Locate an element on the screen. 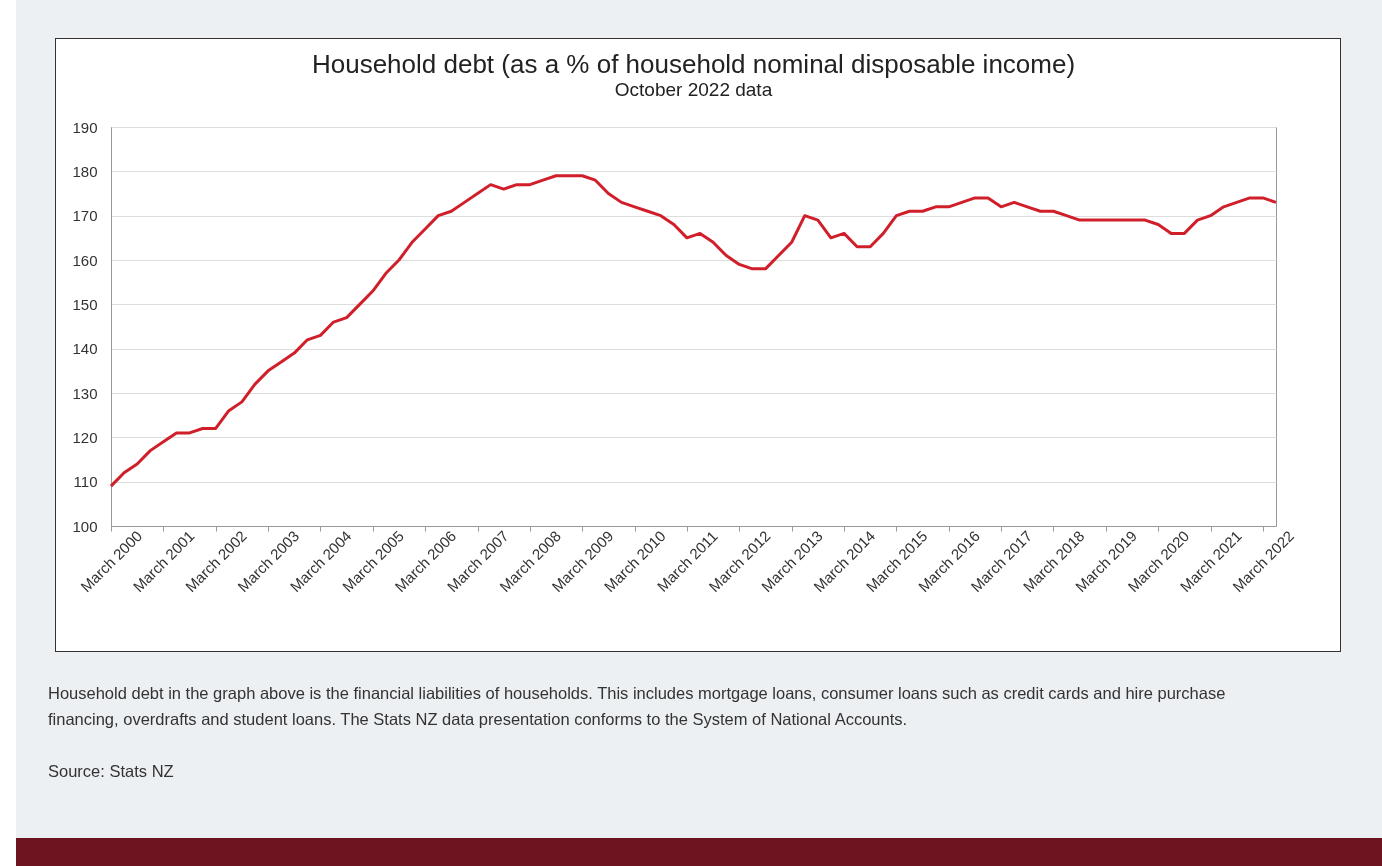 The width and height of the screenshot is (1382, 866). y-tick-label: 100 is located at coordinates (85, 526).